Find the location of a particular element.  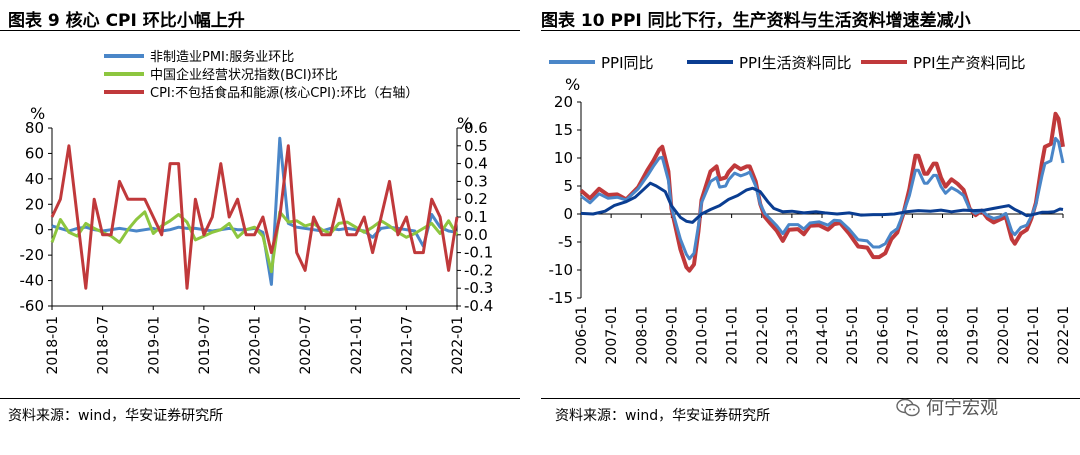

left-y-tick-label: 80 is located at coordinates (34, 128).